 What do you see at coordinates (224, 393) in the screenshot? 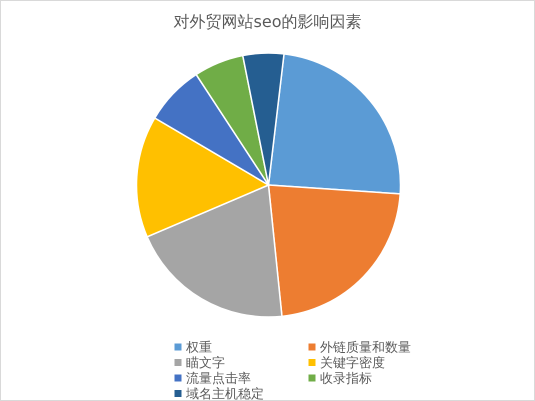
I see `legend-label: 域名主机稳定` at bounding box center [224, 393].